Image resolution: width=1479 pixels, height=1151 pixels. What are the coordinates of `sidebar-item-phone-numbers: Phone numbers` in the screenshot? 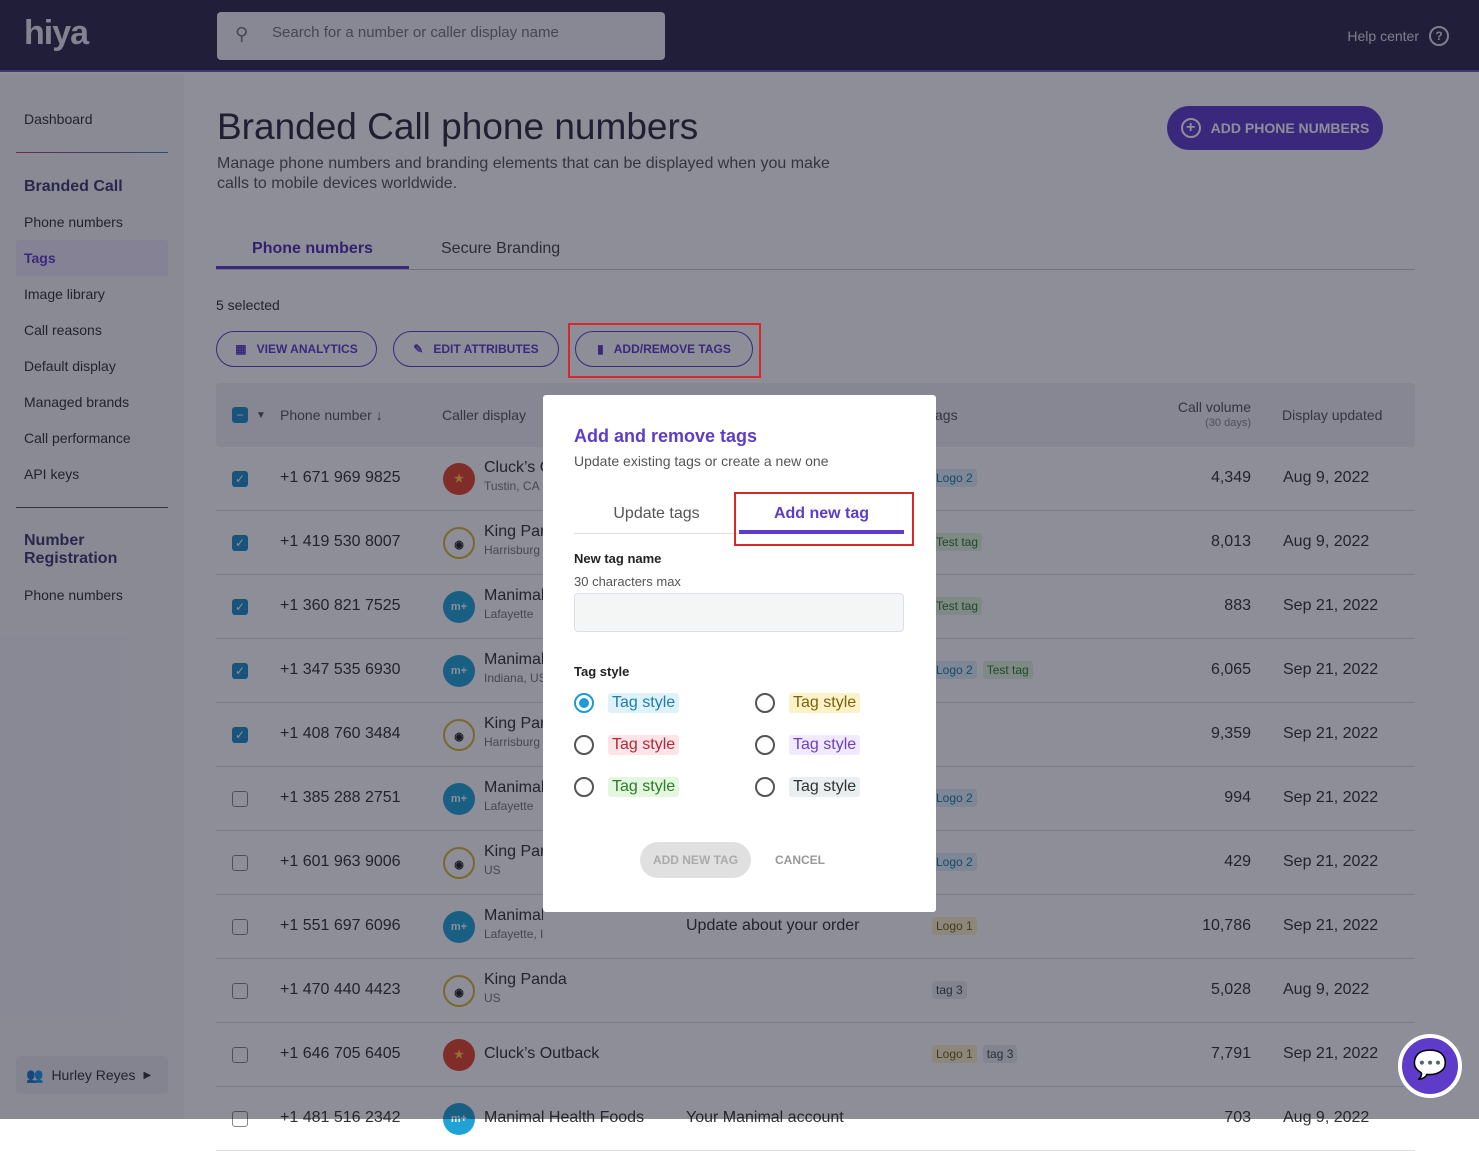 It's located at (73, 222).